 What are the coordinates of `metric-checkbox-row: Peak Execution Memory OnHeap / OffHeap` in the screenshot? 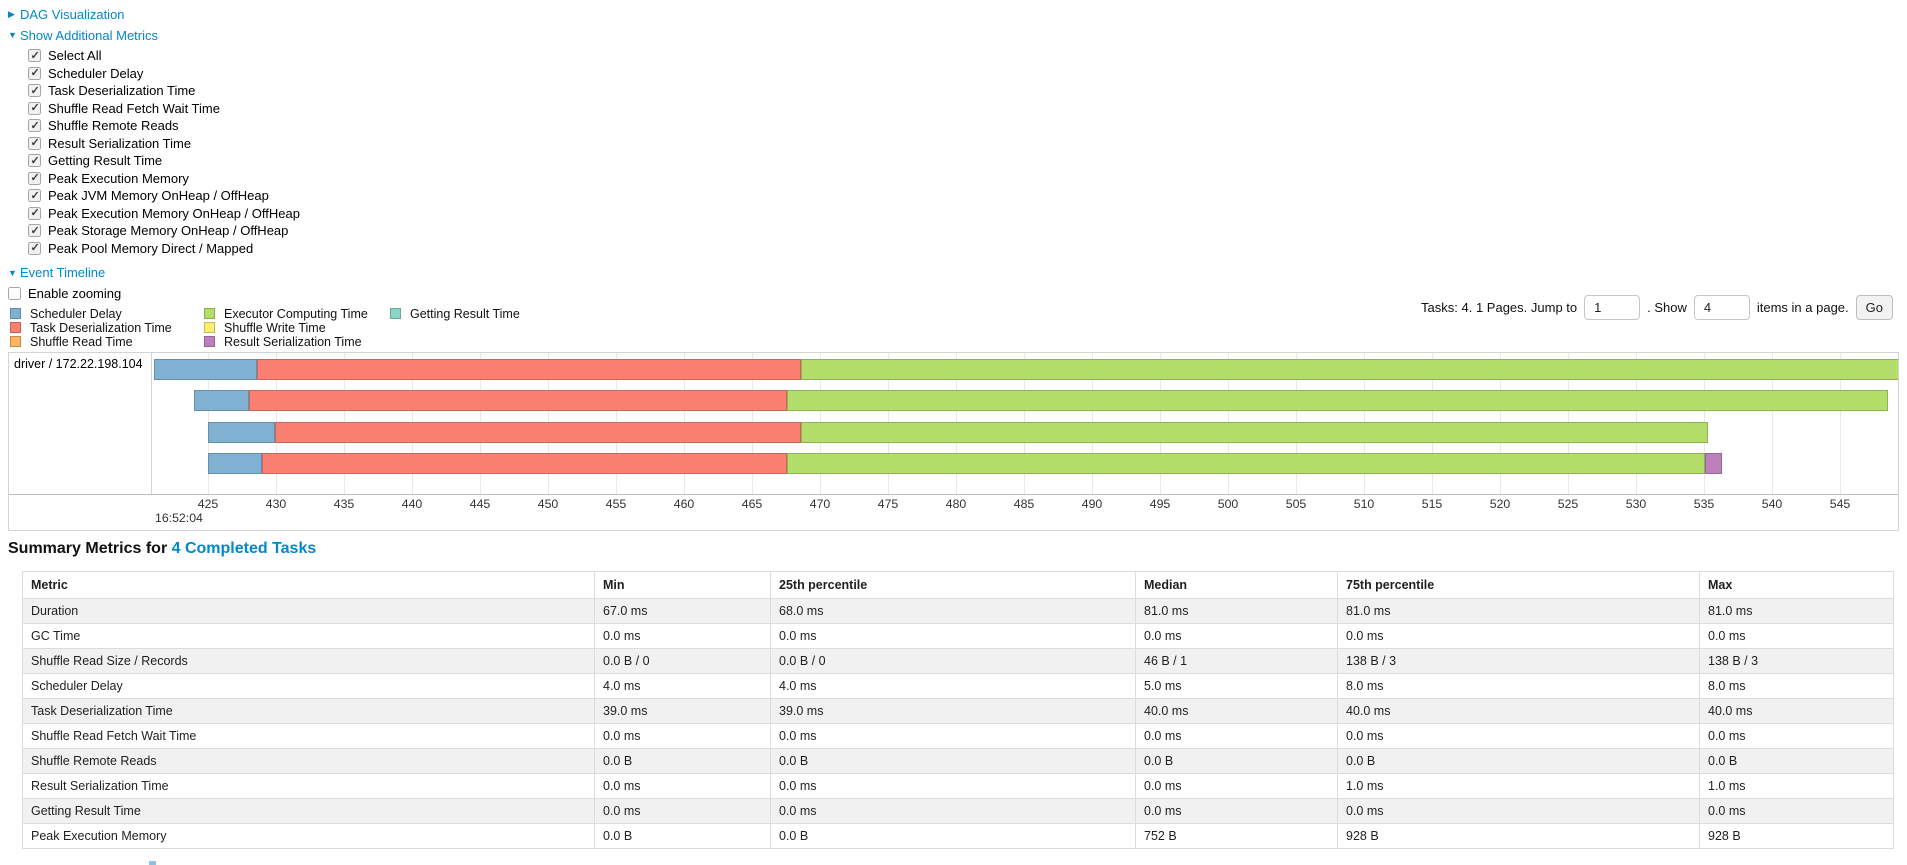 It's located at (164, 213).